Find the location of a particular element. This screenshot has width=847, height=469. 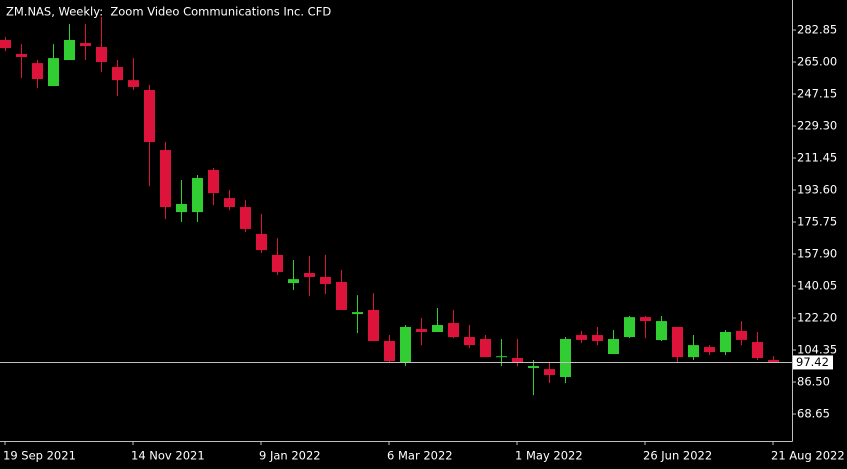

y-tick-label: 211.45 is located at coordinates (817, 158).